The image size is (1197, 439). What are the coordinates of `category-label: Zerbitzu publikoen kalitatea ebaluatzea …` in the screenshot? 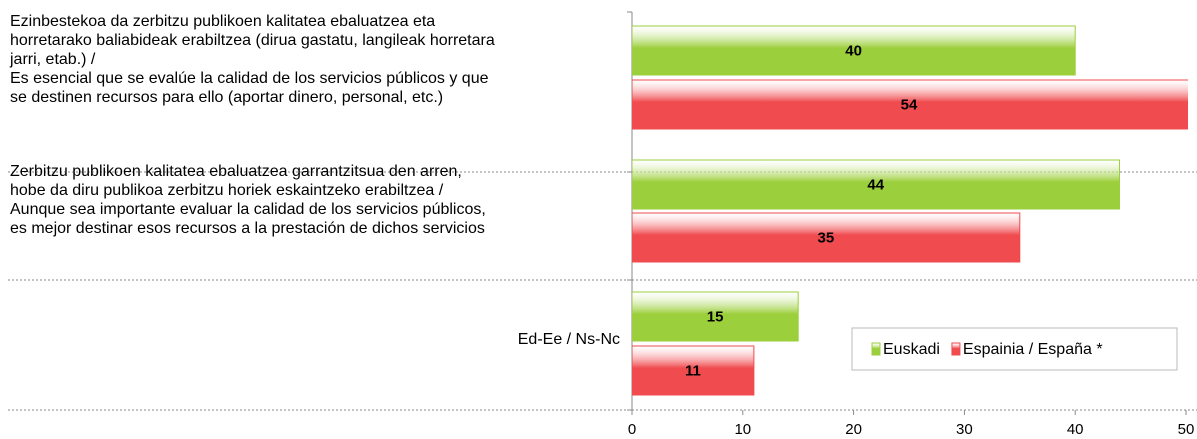 It's located at (248, 200).